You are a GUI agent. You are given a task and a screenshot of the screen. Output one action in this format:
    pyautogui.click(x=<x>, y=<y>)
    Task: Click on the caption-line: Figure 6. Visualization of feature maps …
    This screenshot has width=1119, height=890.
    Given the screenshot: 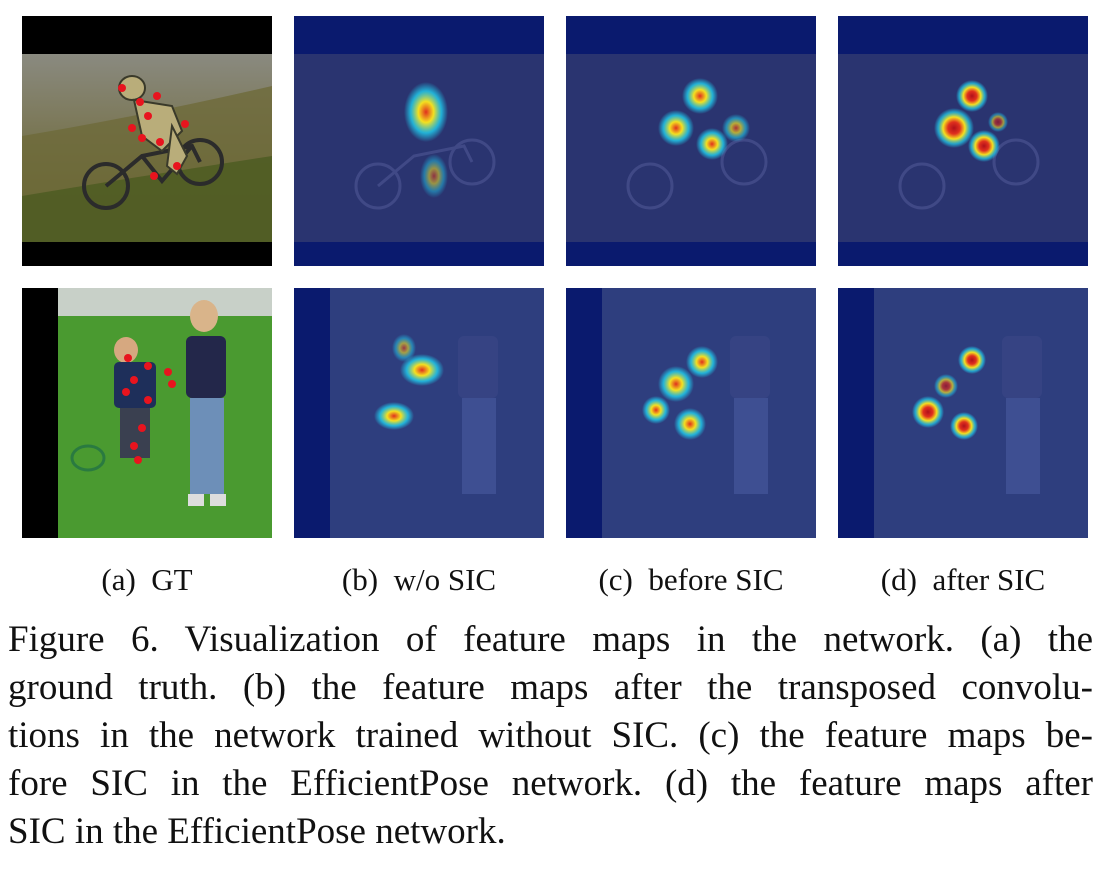 What is the action you would take?
    pyautogui.click(x=550, y=639)
    